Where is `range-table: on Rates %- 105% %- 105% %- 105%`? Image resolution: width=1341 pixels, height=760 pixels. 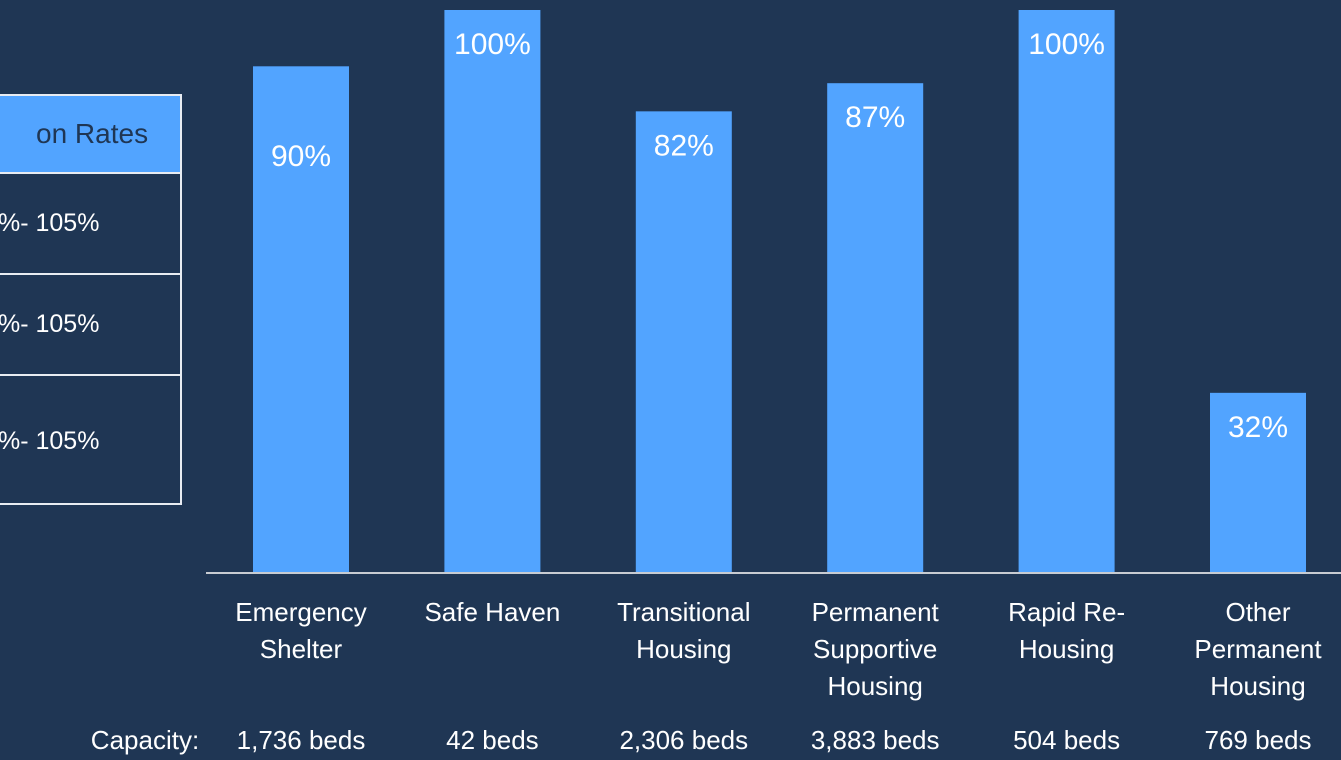
range-table: on Rates %- 105% %- 105% %- 105% is located at coordinates (91, 299).